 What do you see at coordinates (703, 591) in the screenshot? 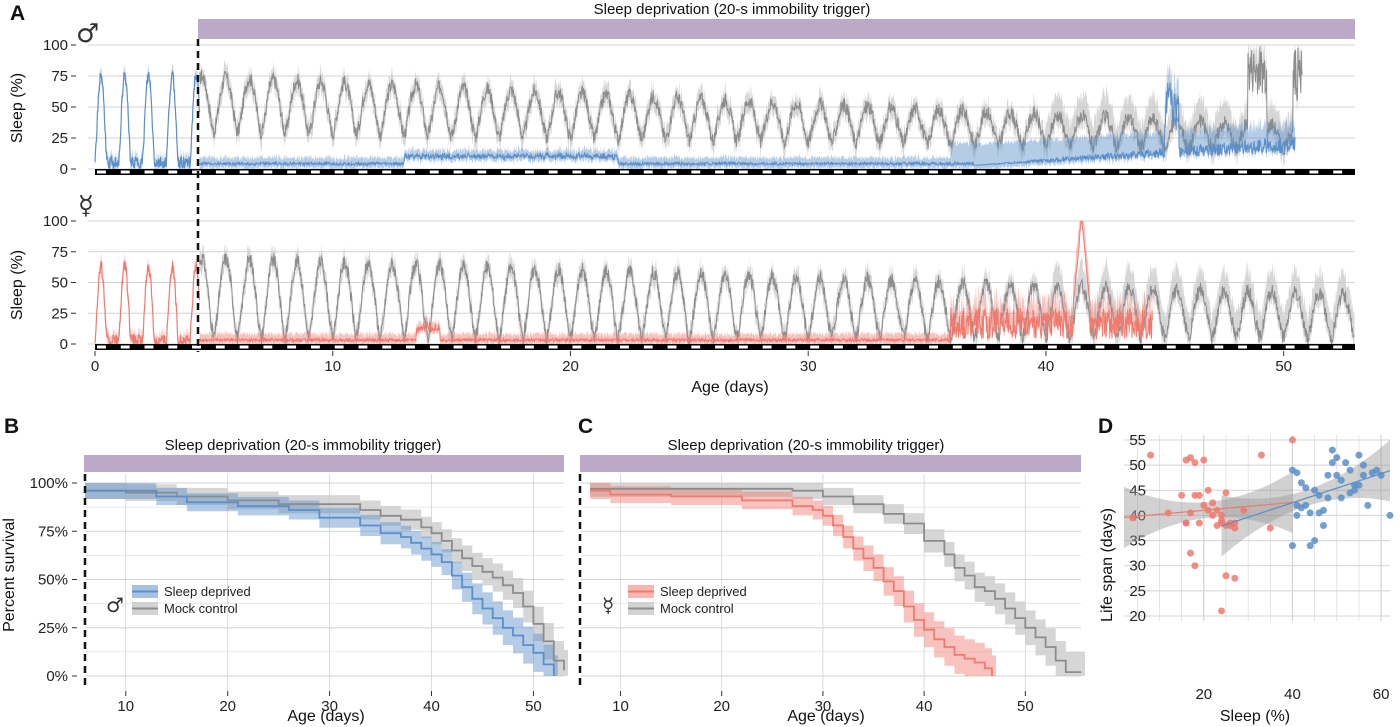
I see `legend-c-label-deprived: Sleep deprived` at bounding box center [703, 591].